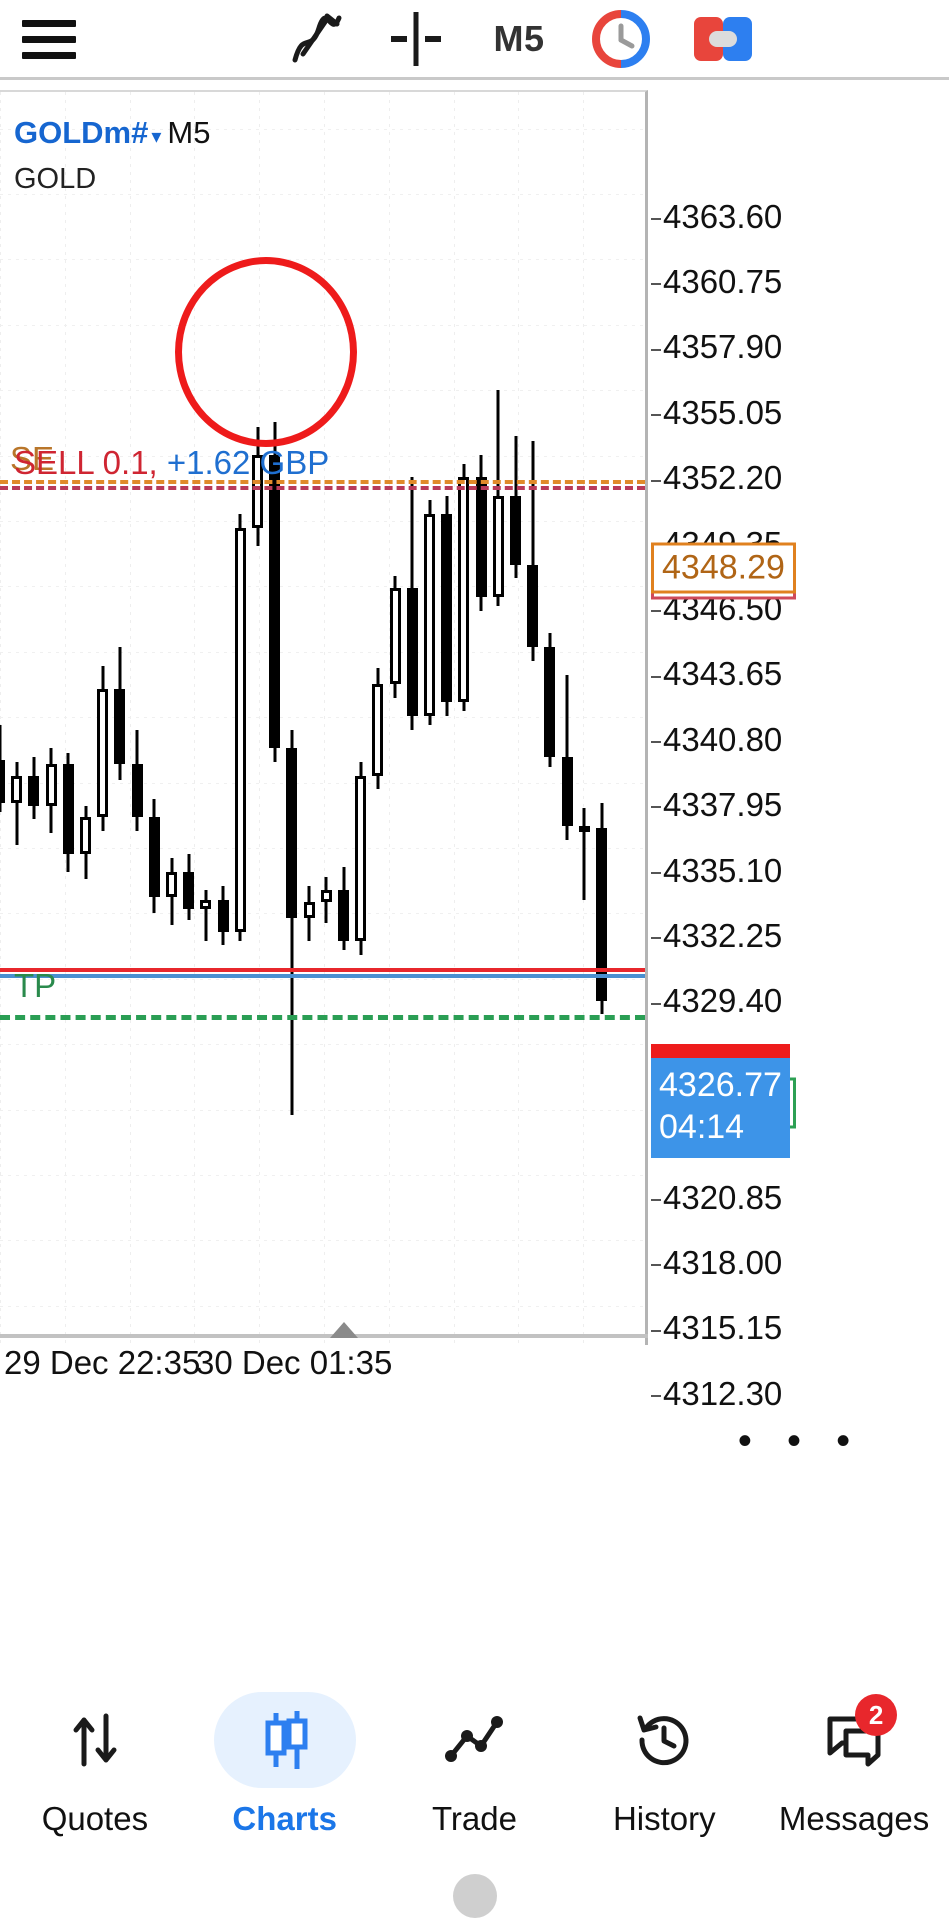 This screenshot has width=949, height=1920. Describe the element at coordinates (95, 1818) in the screenshot. I see `nav-label-quotes: Quotes` at that location.